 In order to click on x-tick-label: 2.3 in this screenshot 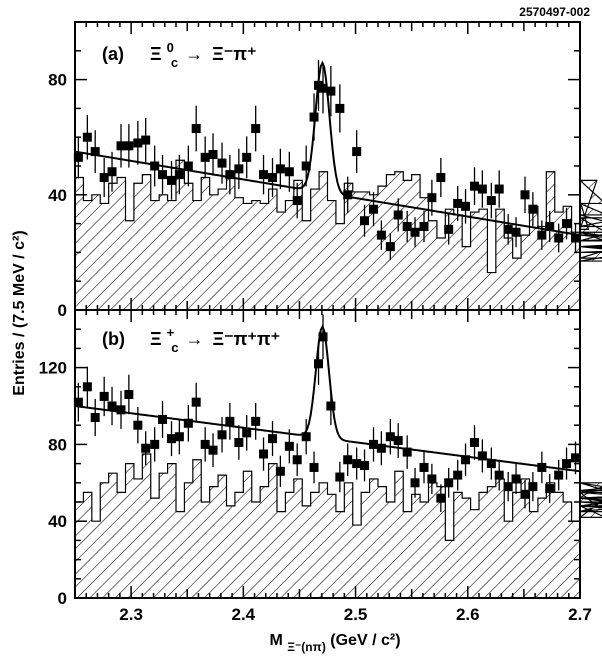, I will do `click(131, 614)`.